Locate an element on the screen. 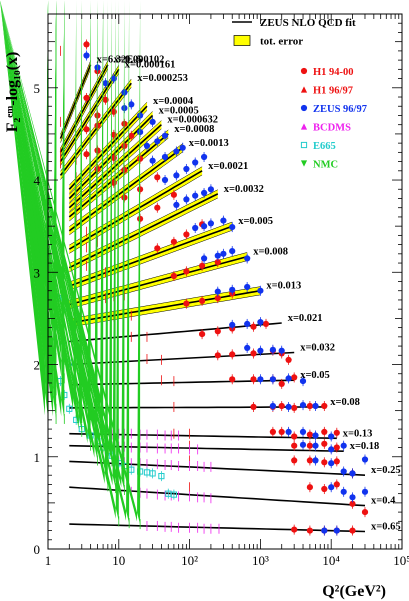 This screenshot has height=601, width=409. legend-label: NMC is located at coordinates (325, 165).